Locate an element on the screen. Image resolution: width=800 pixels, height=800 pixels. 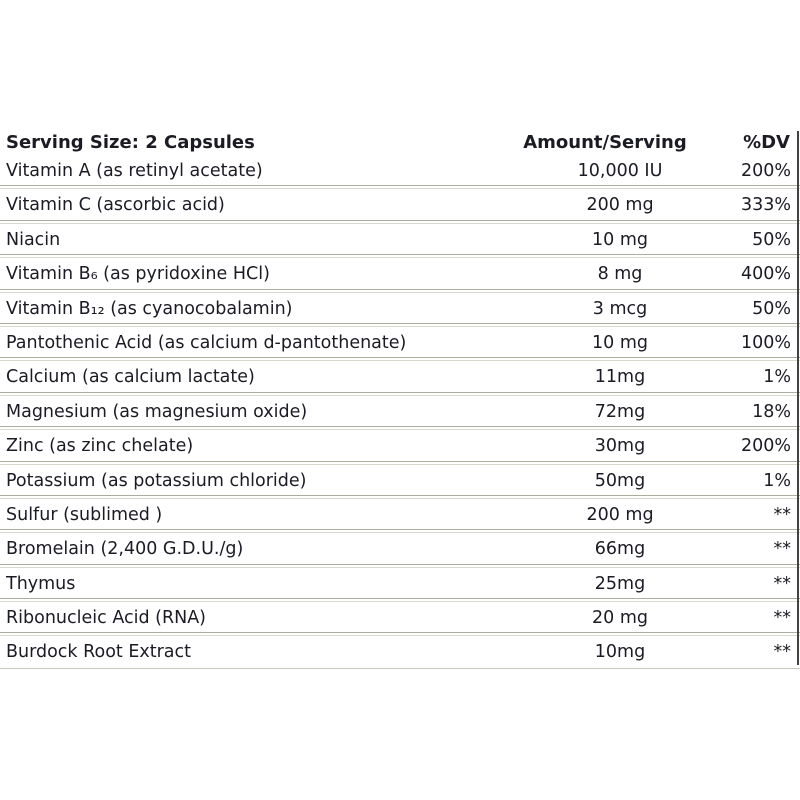
serving-size-label: Serving Size: 2 Capsules is located at coordinates (130, 142).